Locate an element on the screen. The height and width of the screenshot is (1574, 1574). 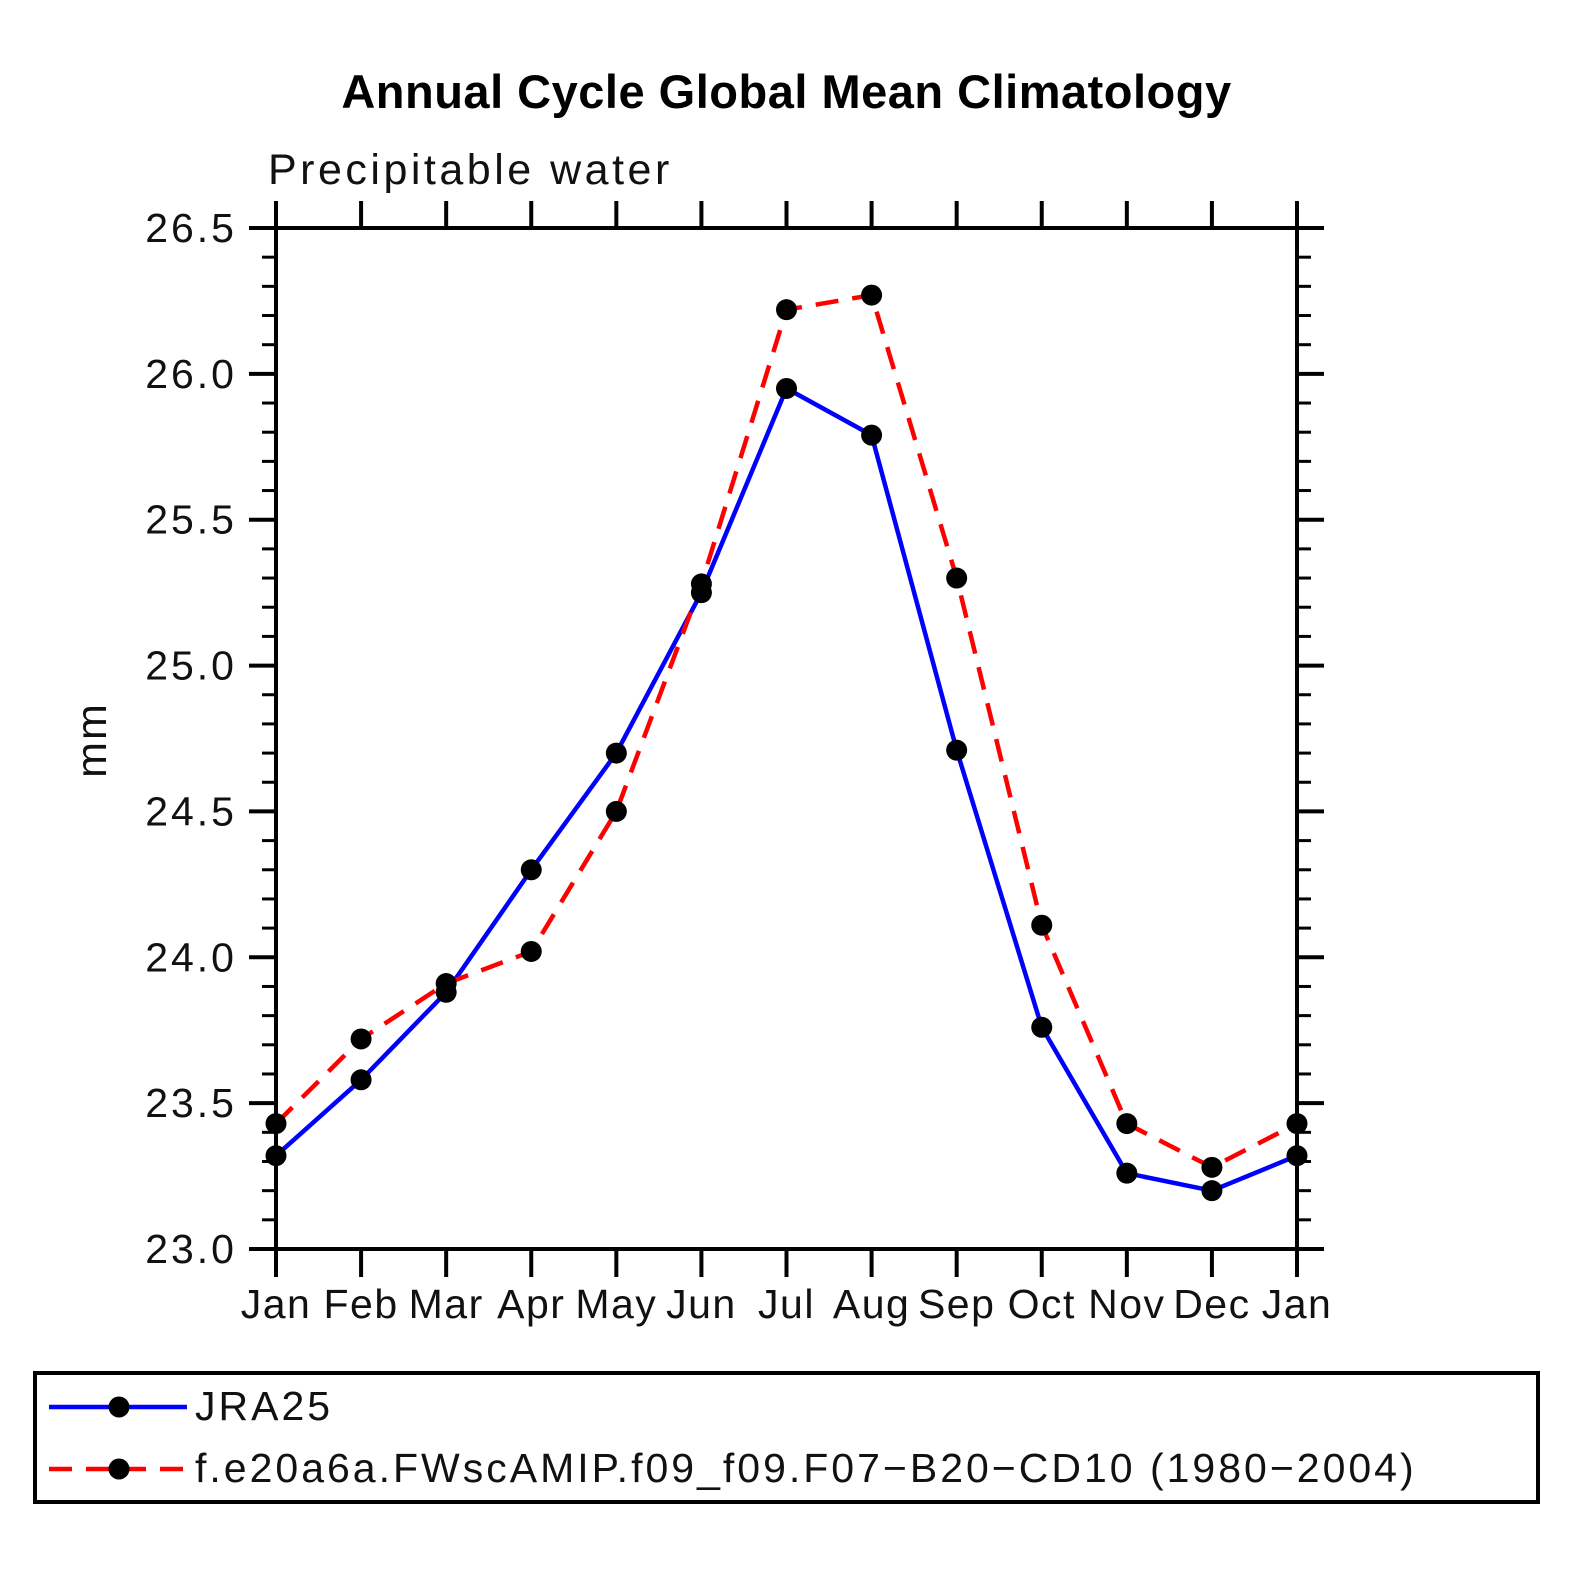
legend-sample-solid-line is located at coordinates (118, 1406).